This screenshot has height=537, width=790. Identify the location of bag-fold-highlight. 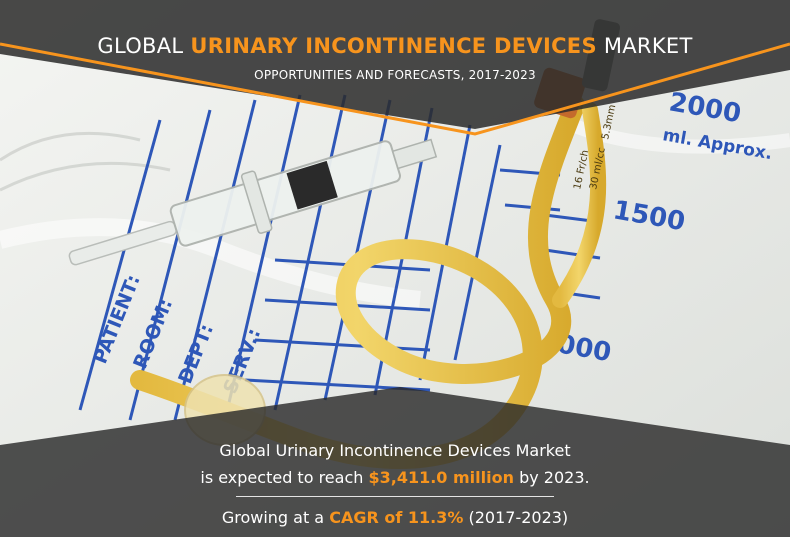
(673, 133).